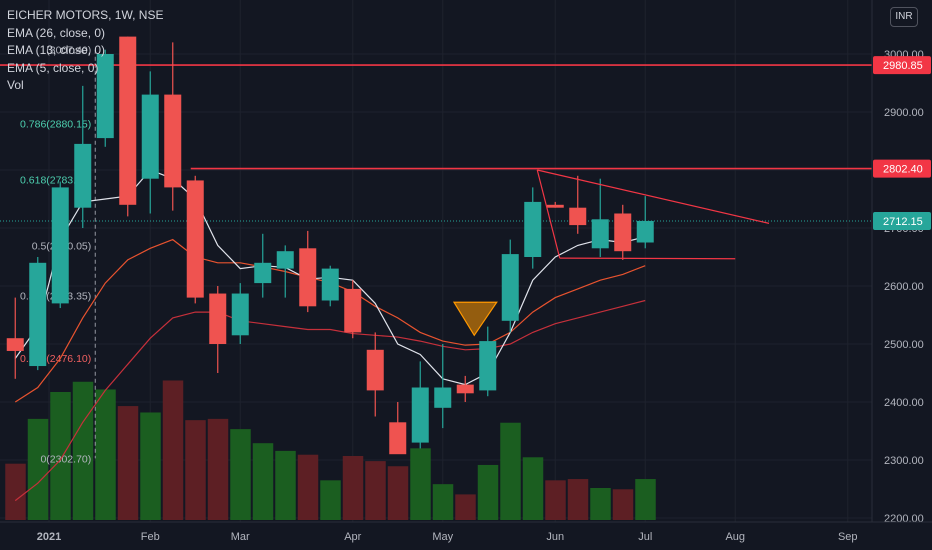 This screenshot has width=932, height=550. I want to click on price-tick-label: 2500.00, so click(904, 345).